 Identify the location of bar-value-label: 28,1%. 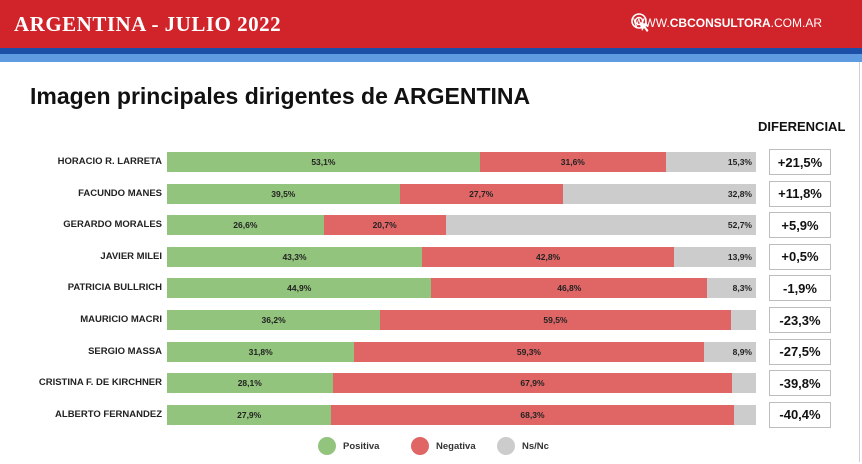
(249, 383).